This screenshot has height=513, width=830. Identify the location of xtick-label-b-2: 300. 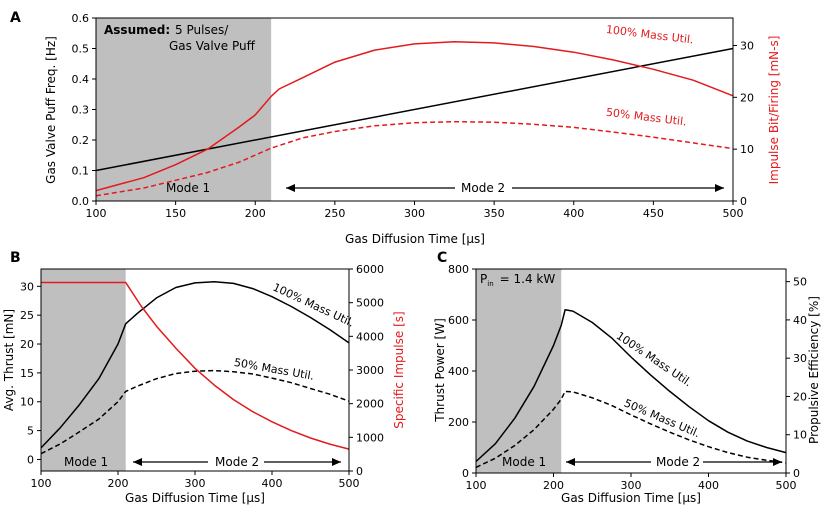
(195, 483).